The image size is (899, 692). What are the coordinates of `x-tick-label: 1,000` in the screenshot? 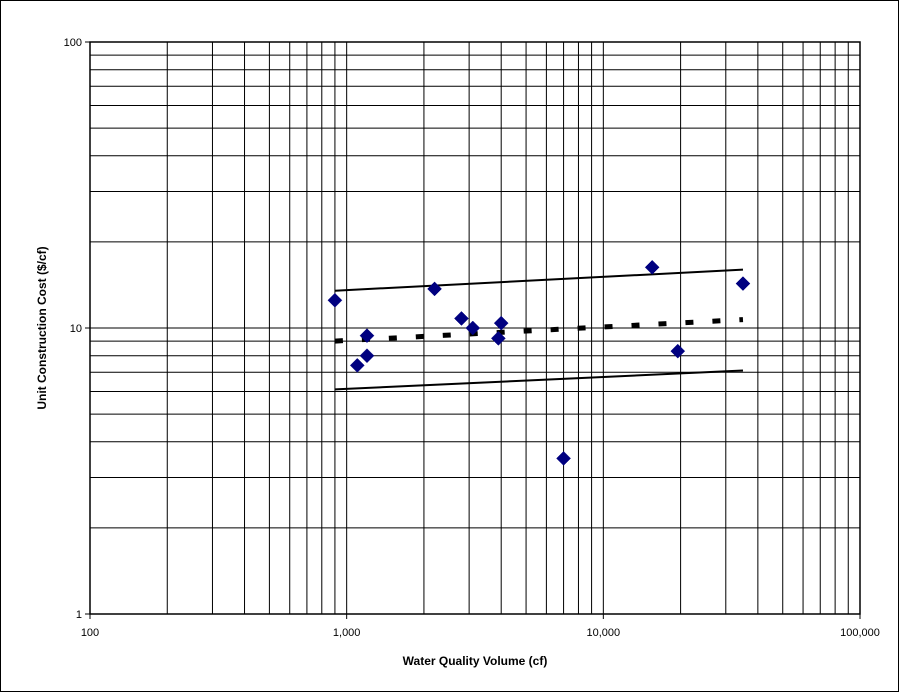 It's located at (347, 633).